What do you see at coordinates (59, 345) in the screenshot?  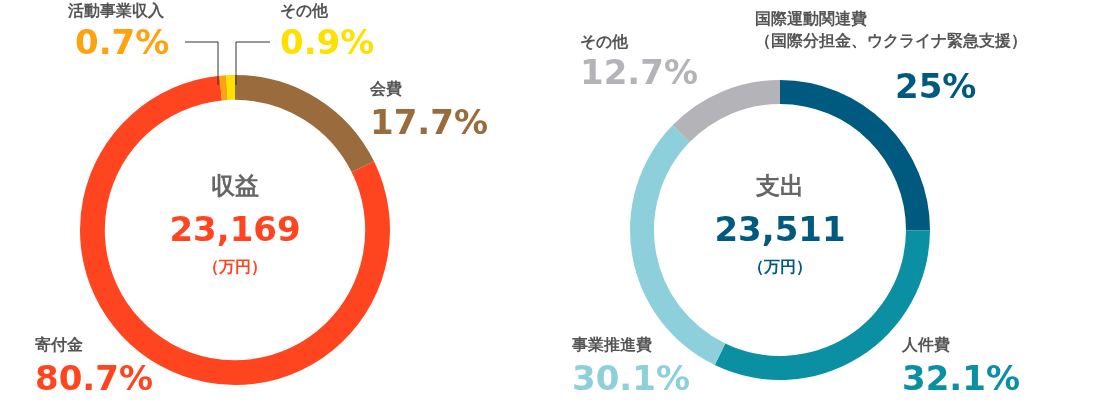 I see `slice-label: 寄付金` at bounding box center [59, 345].